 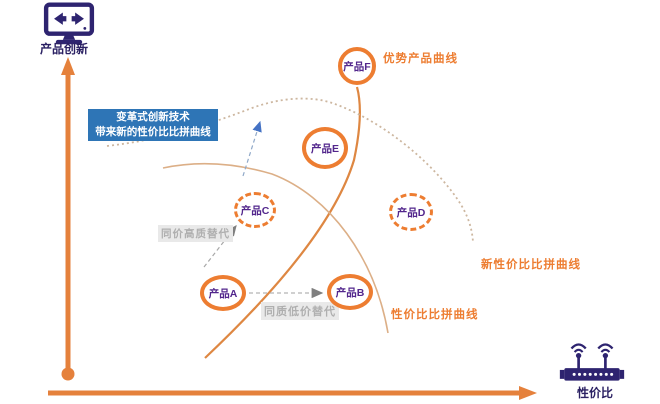 I want to click on product-node-e-label: 产品E, so click(x=324, y=148).